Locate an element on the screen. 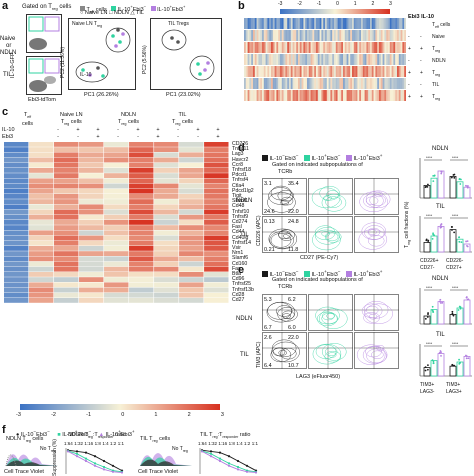 This screenshot has width=474, height=476. e-bar-x-2: TIM3+ LAG3+ is located at coordinates (454, 388).